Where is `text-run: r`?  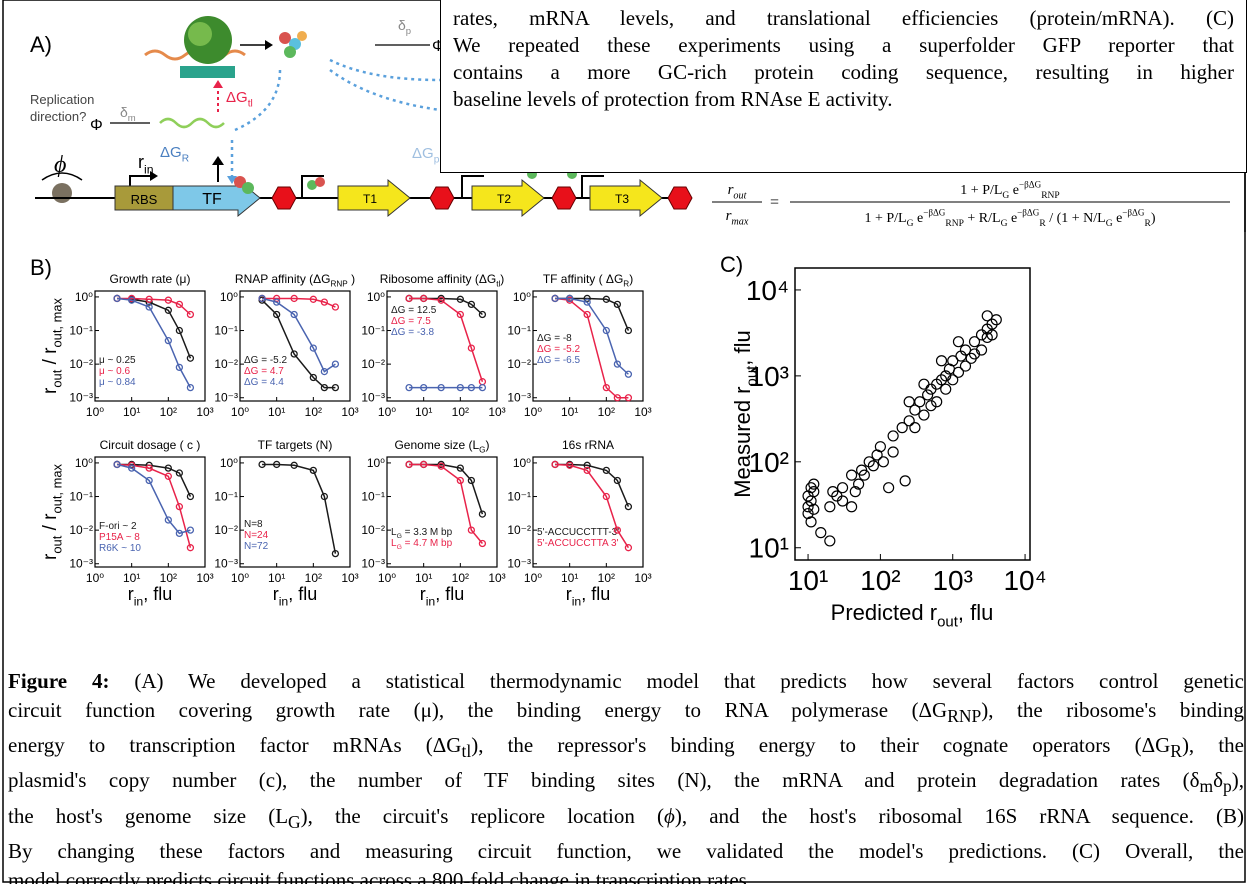 text-run: r is located at coordinates (50, 556).